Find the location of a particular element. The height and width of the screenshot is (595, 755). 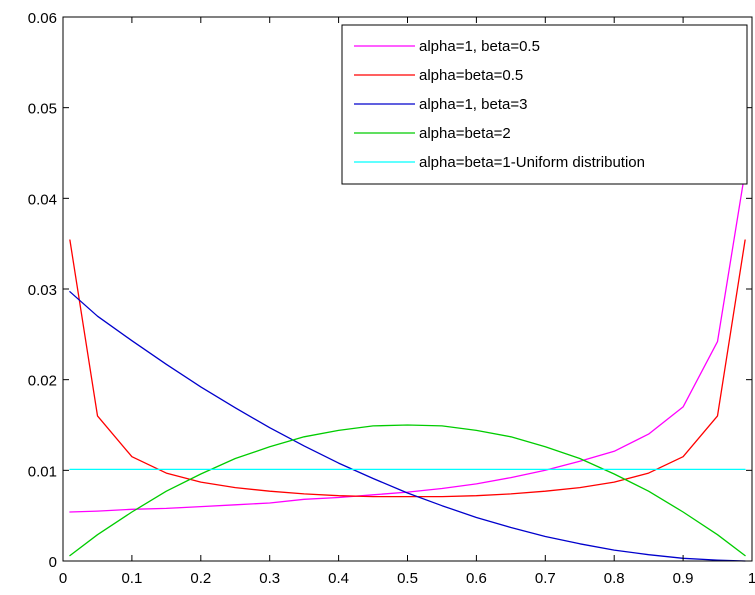

x-tick-label: 1 is located at coordinates (751, 578).